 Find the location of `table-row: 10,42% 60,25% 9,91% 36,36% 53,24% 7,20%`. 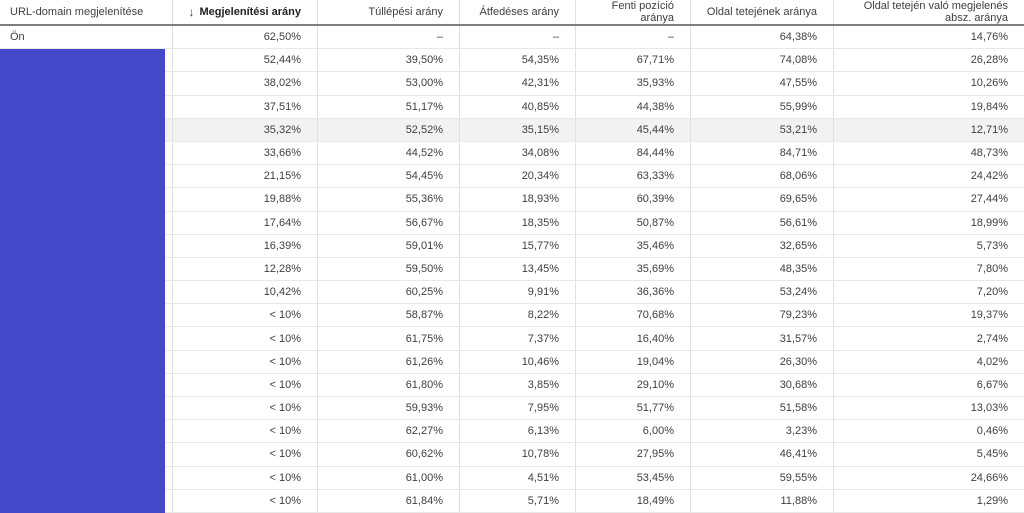

table-row: 10,42% 60,25% 9,91% 36,36% 53,24% 7,20% is located at coordinates (512, 293).